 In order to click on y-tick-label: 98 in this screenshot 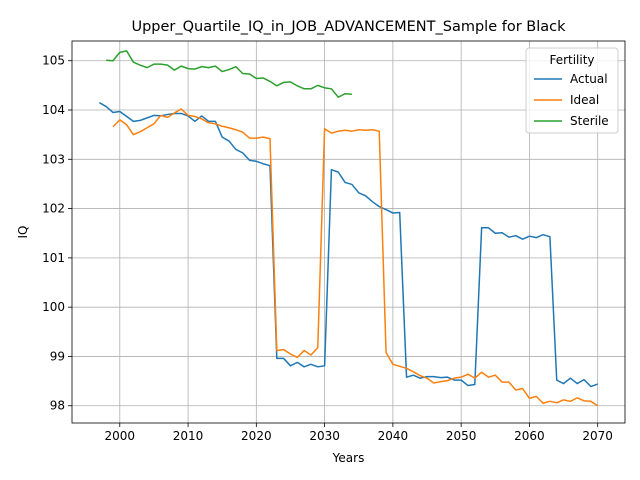, I will do `click(57, 406)`.